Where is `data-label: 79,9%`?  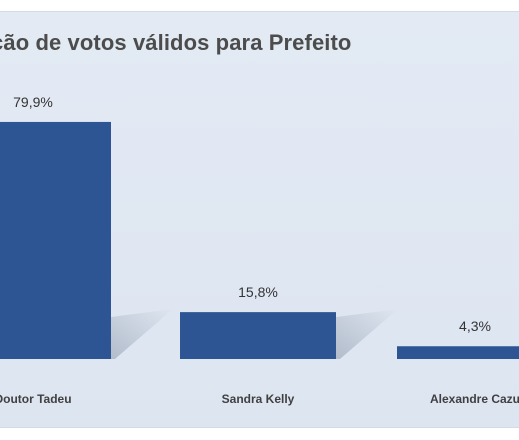
data-label: 79,9% is located at coordinates (33, 102).